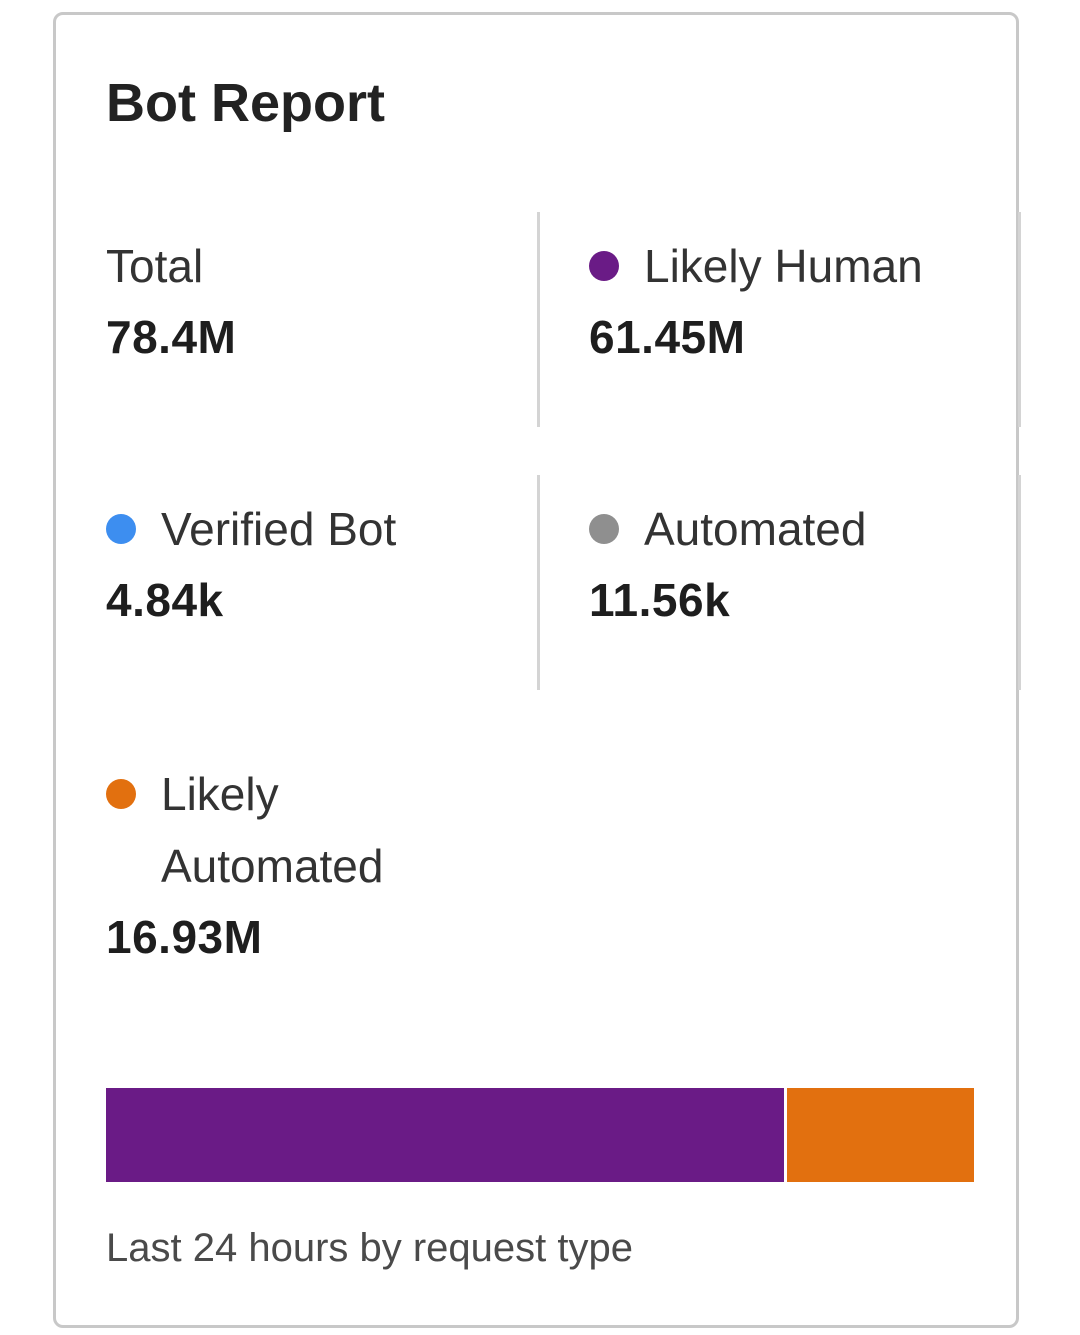  What do you see at coordinates (604, 266) in the screenshot?
I see `likely-human-dot-icon` at bounding box center [604, 266].